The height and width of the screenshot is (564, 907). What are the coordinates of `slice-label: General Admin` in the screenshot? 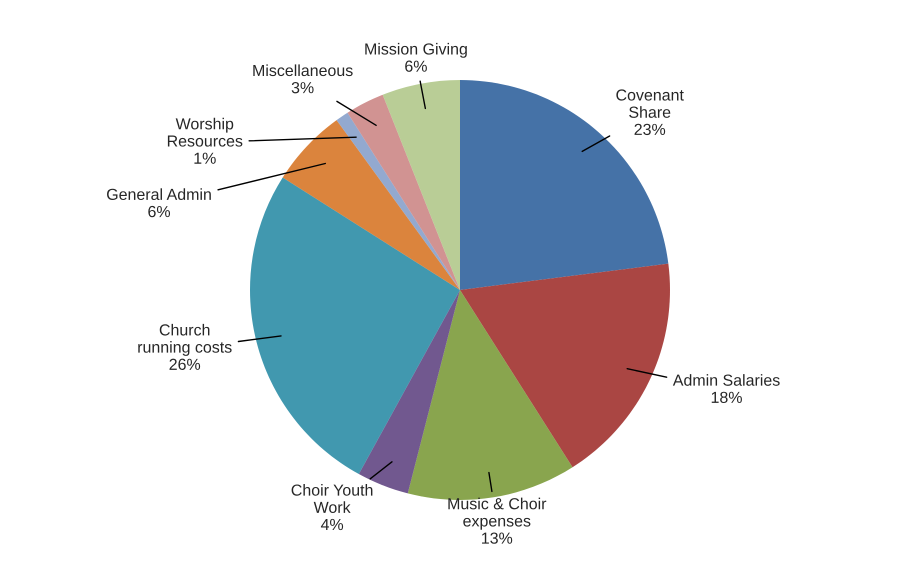 It's located at (159, 194).